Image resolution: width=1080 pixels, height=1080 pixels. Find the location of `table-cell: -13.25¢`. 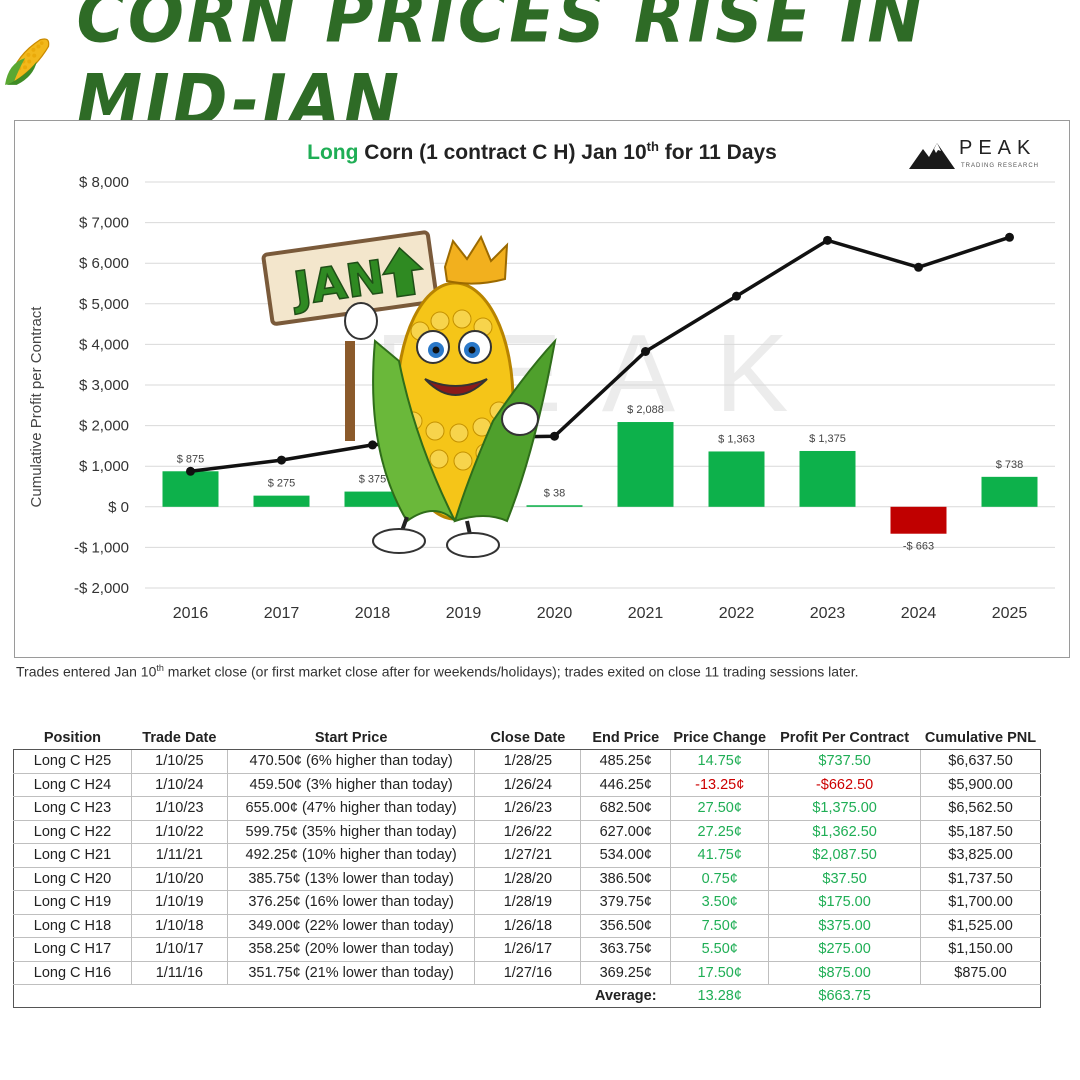

table-cell: -13.25¢ is located at coordinates (720, 784).